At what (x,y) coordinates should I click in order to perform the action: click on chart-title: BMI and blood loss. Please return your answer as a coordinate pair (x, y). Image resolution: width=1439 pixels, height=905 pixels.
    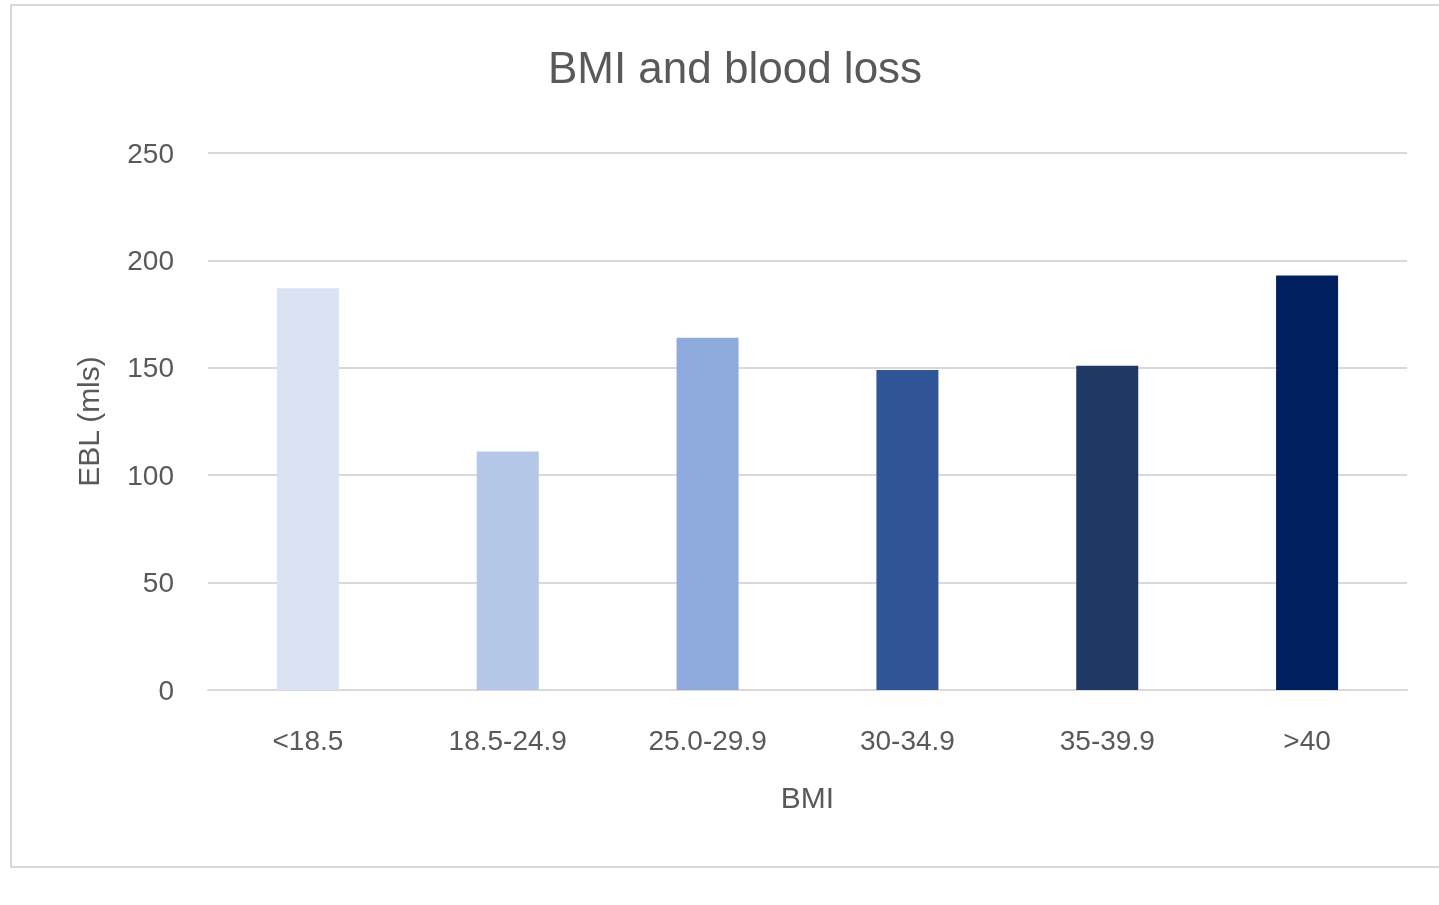
    Looking at the image, I should click on (735, 67).